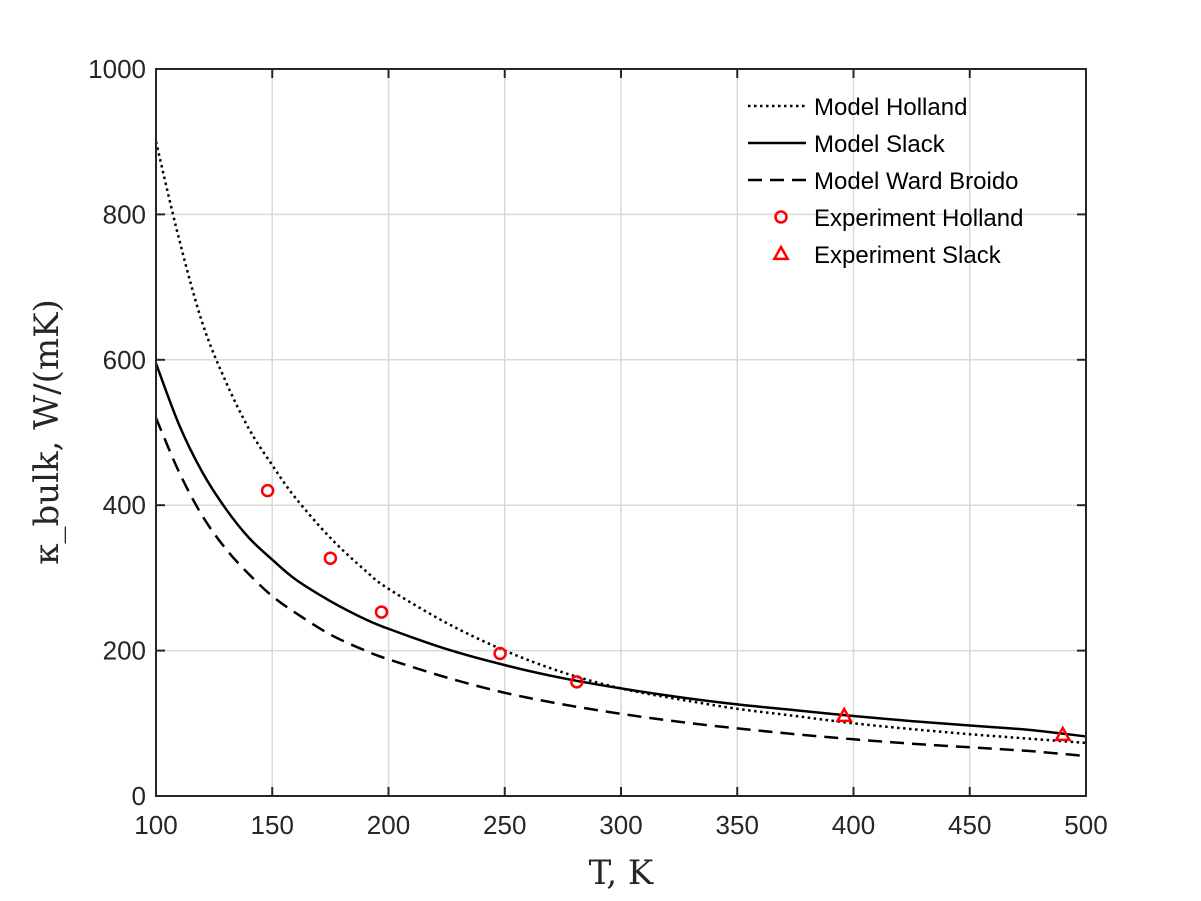 The image size is (1201, 901). I want to click on legend-marker-experiment-holland, so click(781, 217).